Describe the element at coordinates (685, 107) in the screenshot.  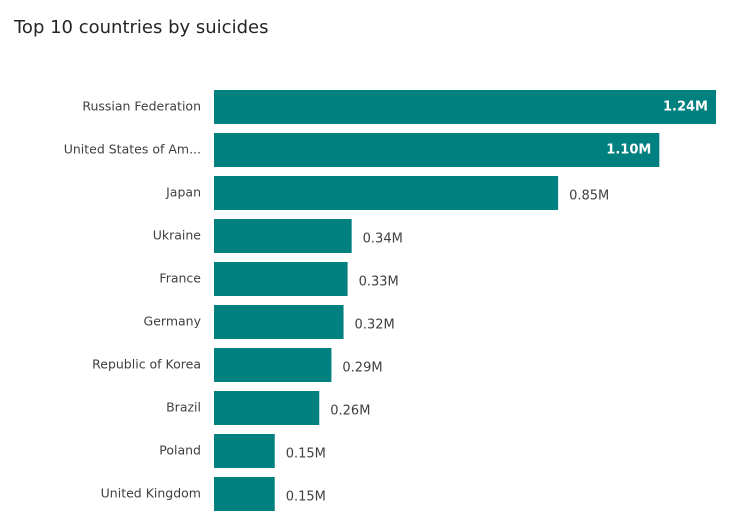
I see `data-label: 1.24M` at that location.